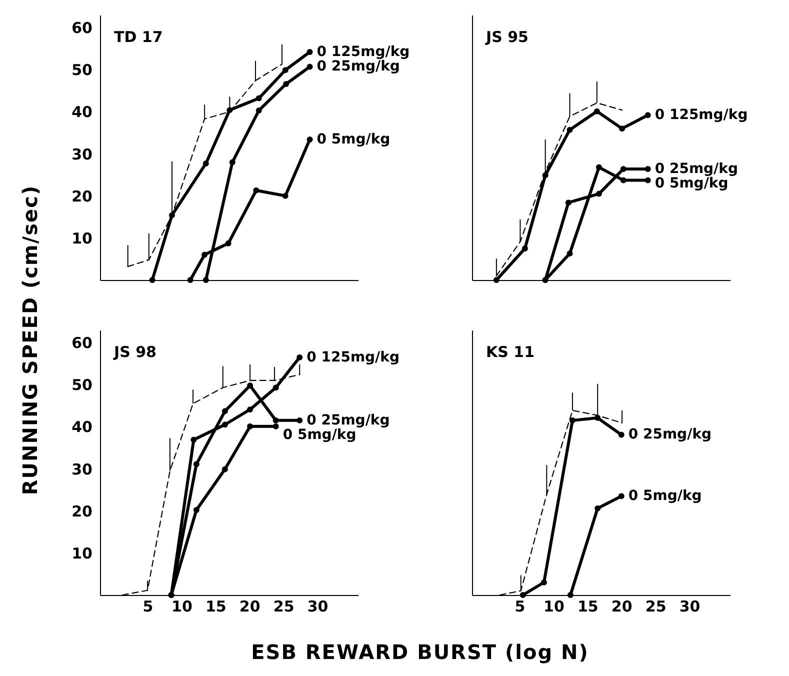 This screenshot has width=789, height=676. I want to click on text: JS 95, so click(506, 37).